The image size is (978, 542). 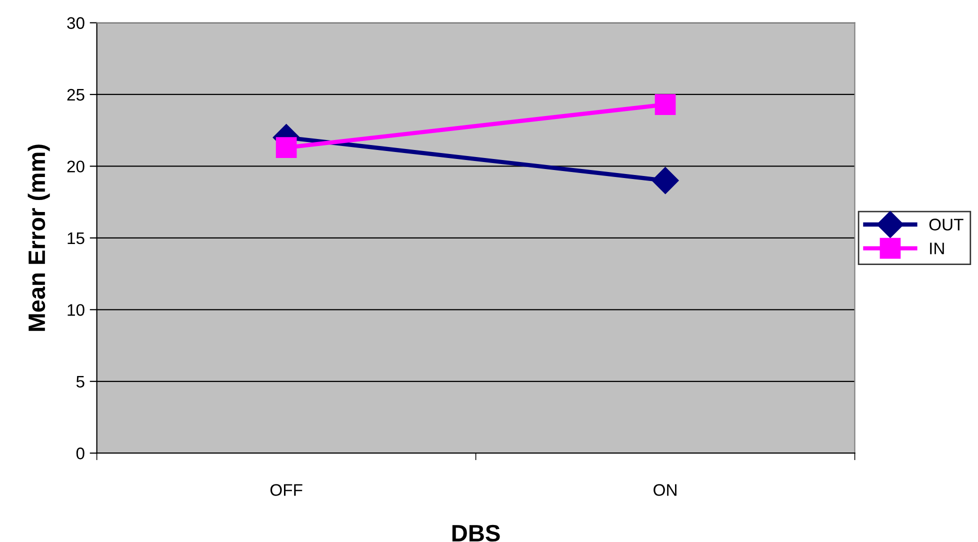 What do you see at coordinates (476, 533) in the screenshot?
I see `x-axis-title: DBS` at bounding box center [476, 533].